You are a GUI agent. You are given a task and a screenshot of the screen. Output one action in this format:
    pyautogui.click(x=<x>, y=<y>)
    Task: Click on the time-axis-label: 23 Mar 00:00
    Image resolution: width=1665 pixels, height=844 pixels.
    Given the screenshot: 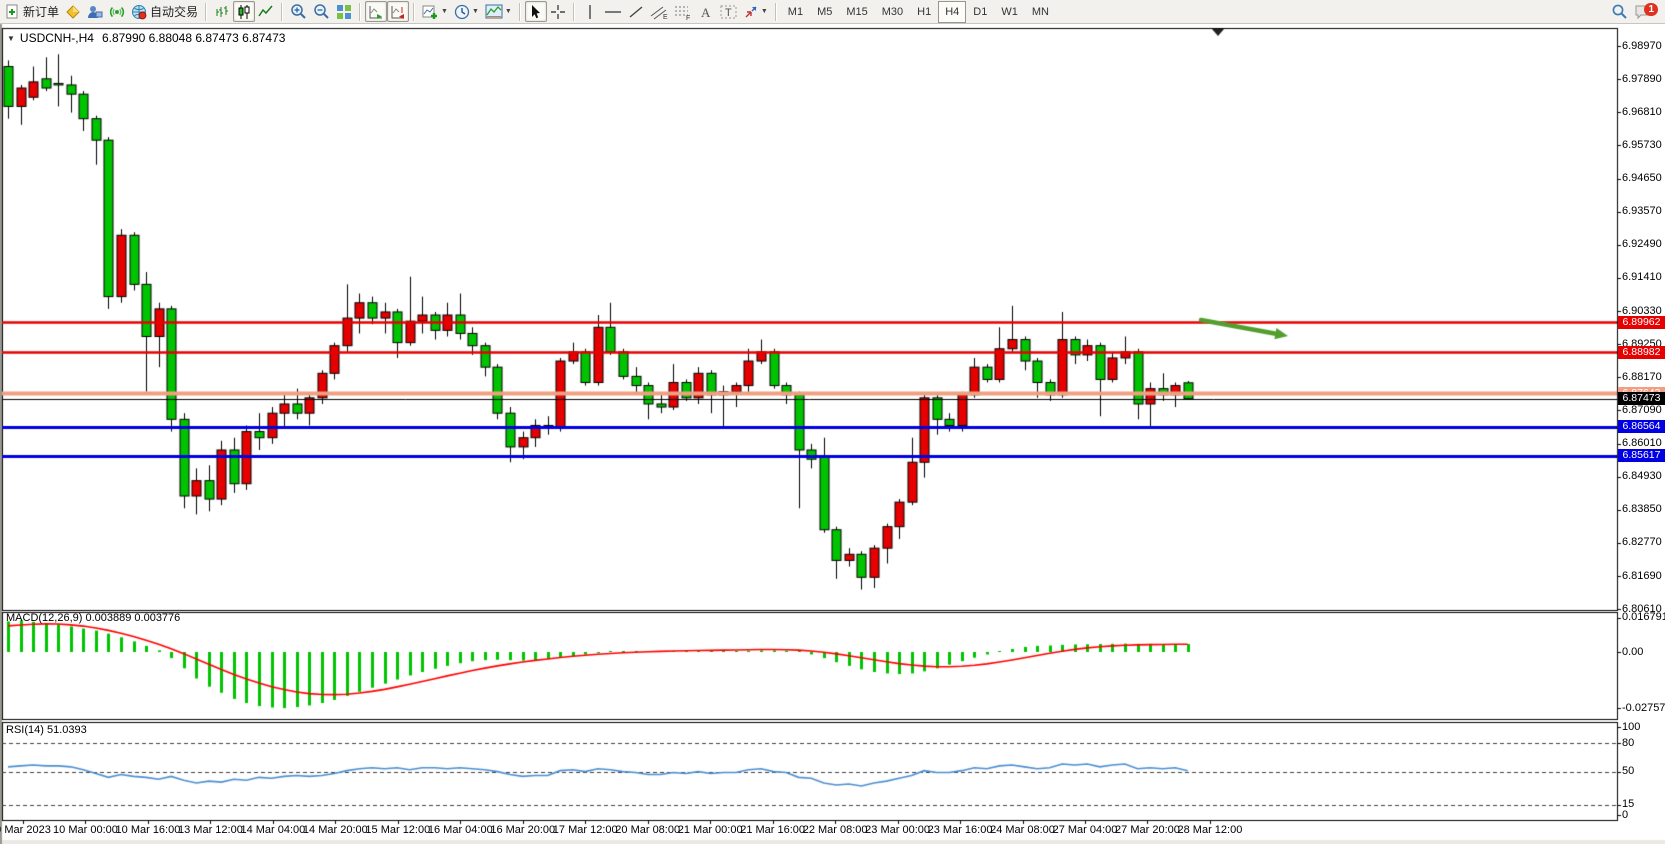 What is the action you would take?
    pyautogui.click(x=897, y=830)
    